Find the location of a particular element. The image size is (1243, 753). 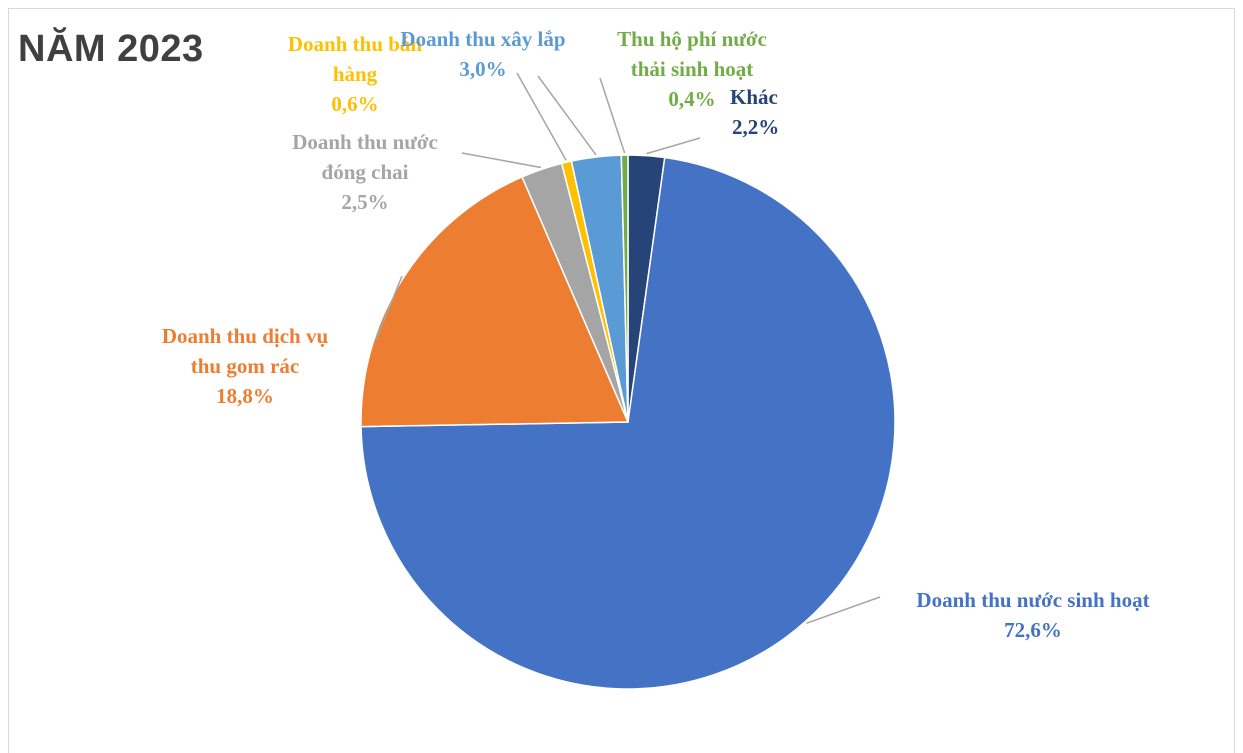

leader-line-khac is located at coordinates (673, 146).